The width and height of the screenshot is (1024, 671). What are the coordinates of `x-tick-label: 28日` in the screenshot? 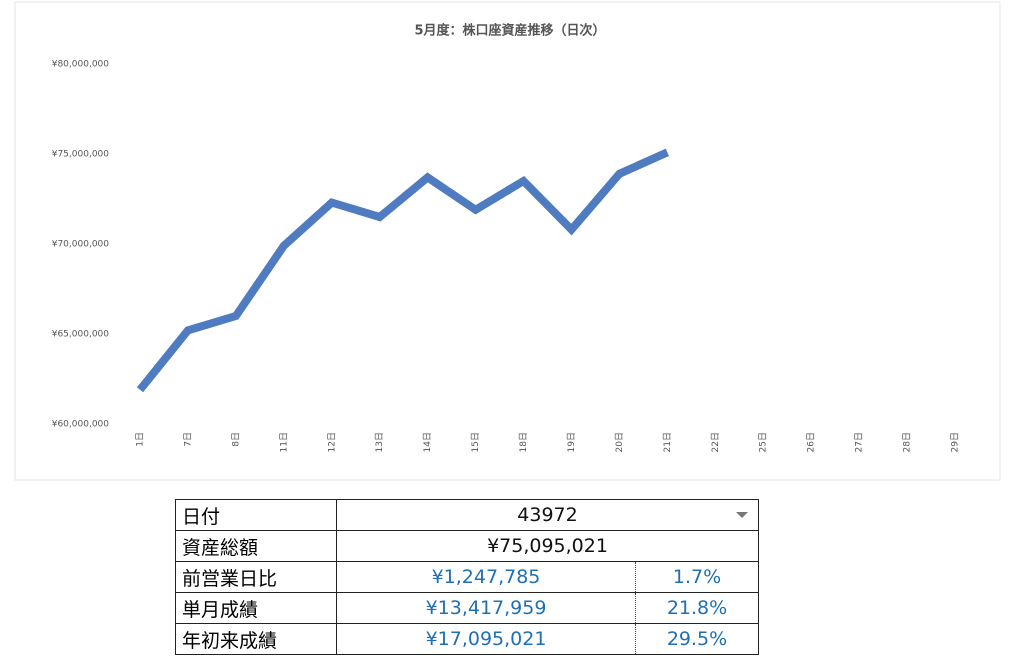 It's located at (907, 442).